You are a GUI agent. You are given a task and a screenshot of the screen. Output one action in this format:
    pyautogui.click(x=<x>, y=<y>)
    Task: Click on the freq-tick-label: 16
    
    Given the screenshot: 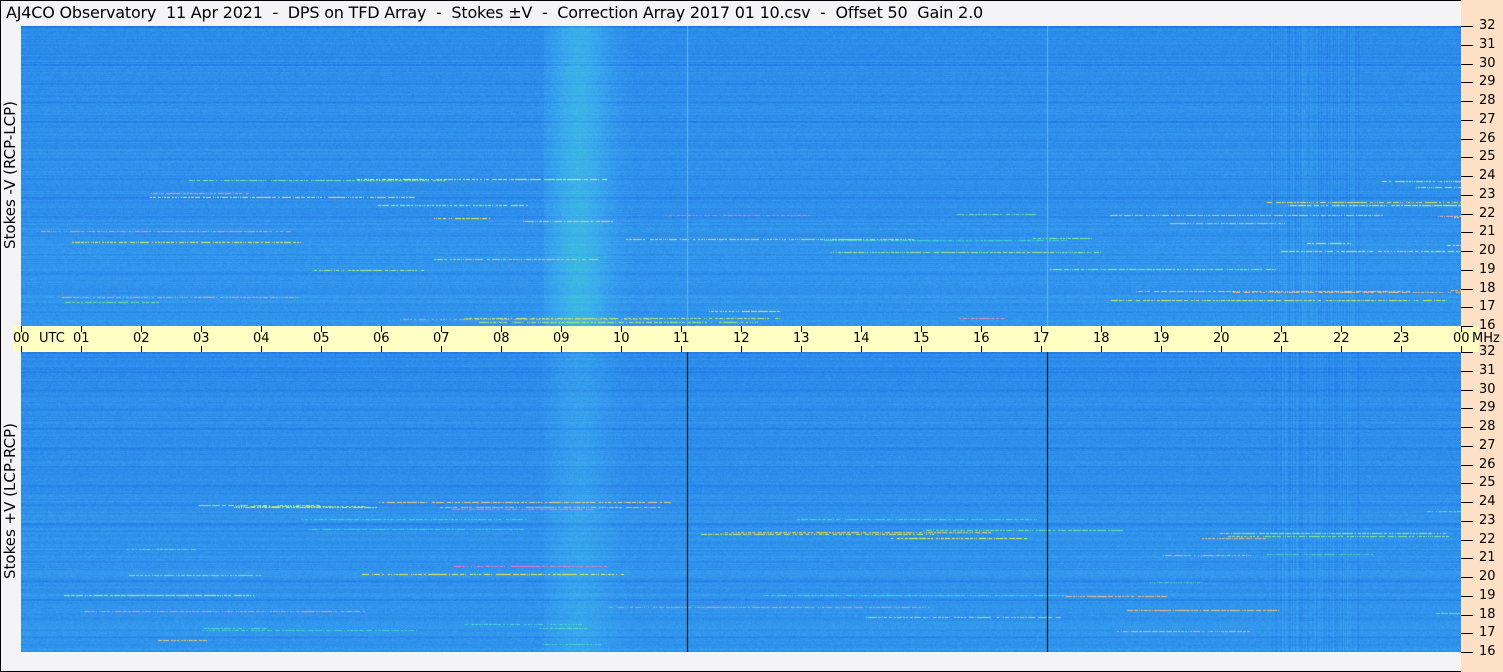 What is the action you would take?
    pyautogui.click(x=1487, y=651)
    